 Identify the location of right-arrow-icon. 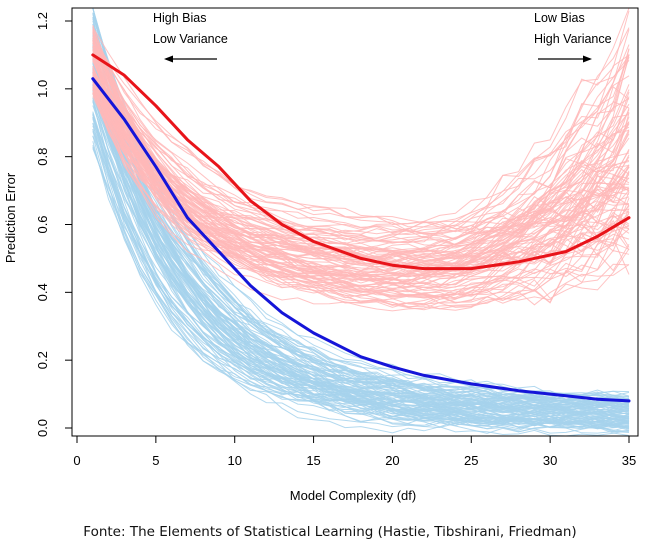
(565, 59).